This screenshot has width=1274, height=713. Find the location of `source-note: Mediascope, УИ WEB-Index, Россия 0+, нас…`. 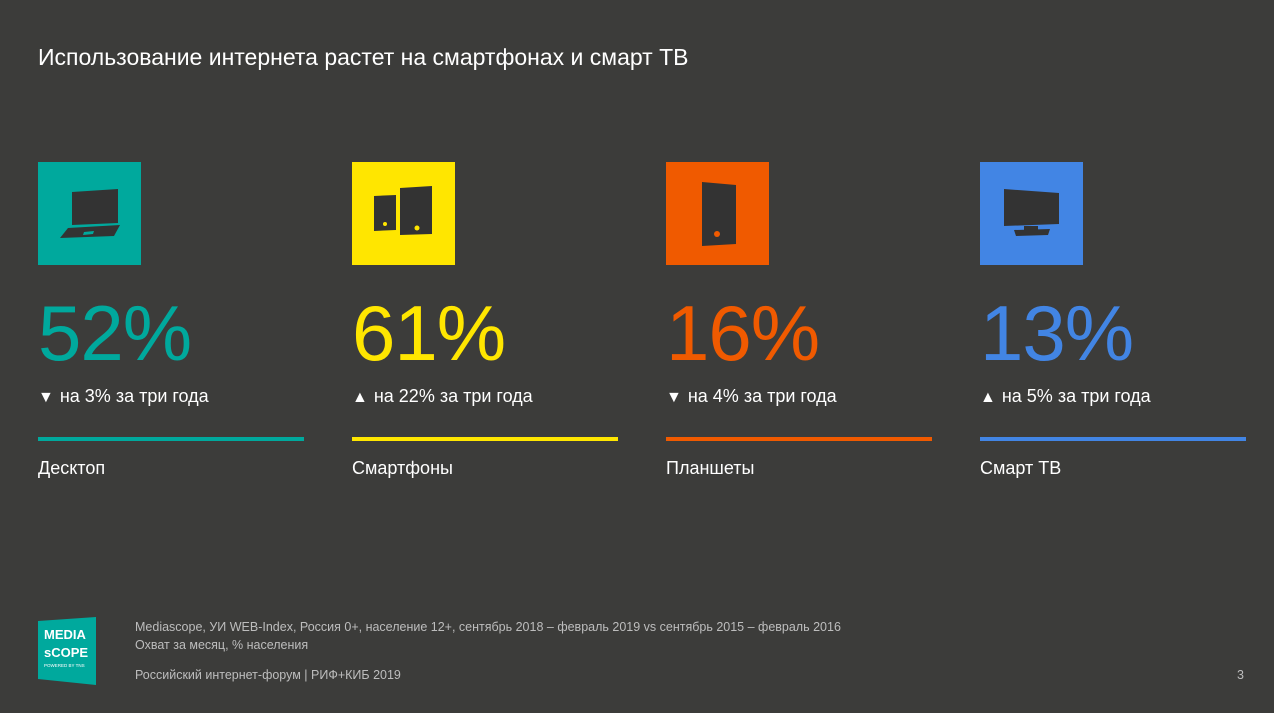

source-note: Mediascope, УИ WEB-Index, Россия 0+, нас… is located at coordinates (488, 636).